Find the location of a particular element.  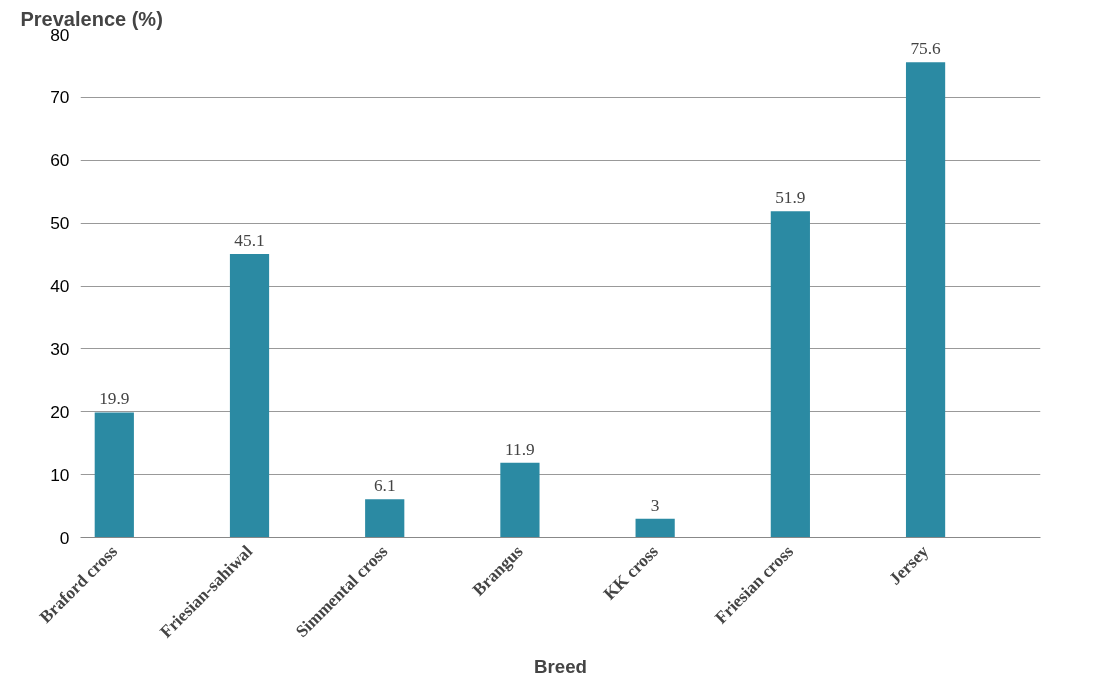

y-tick-label: 40 is located at coordinates (60, 286).